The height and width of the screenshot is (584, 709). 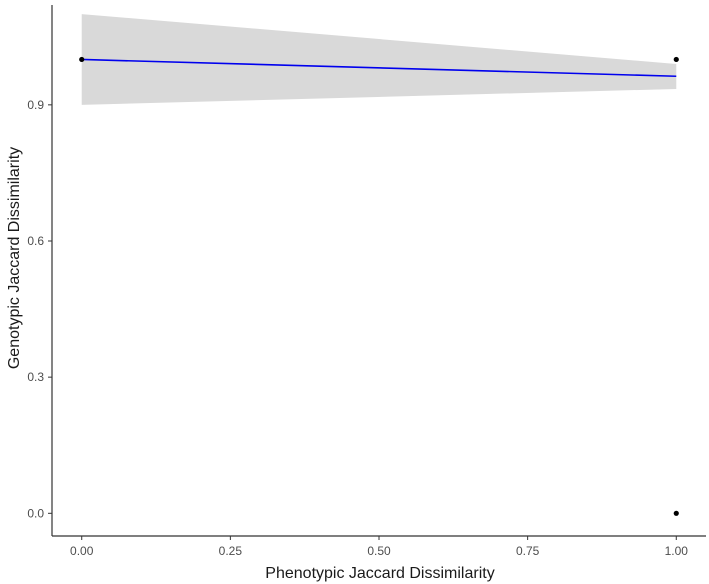 I want to click on trend-line, so click(x=379, y=68).